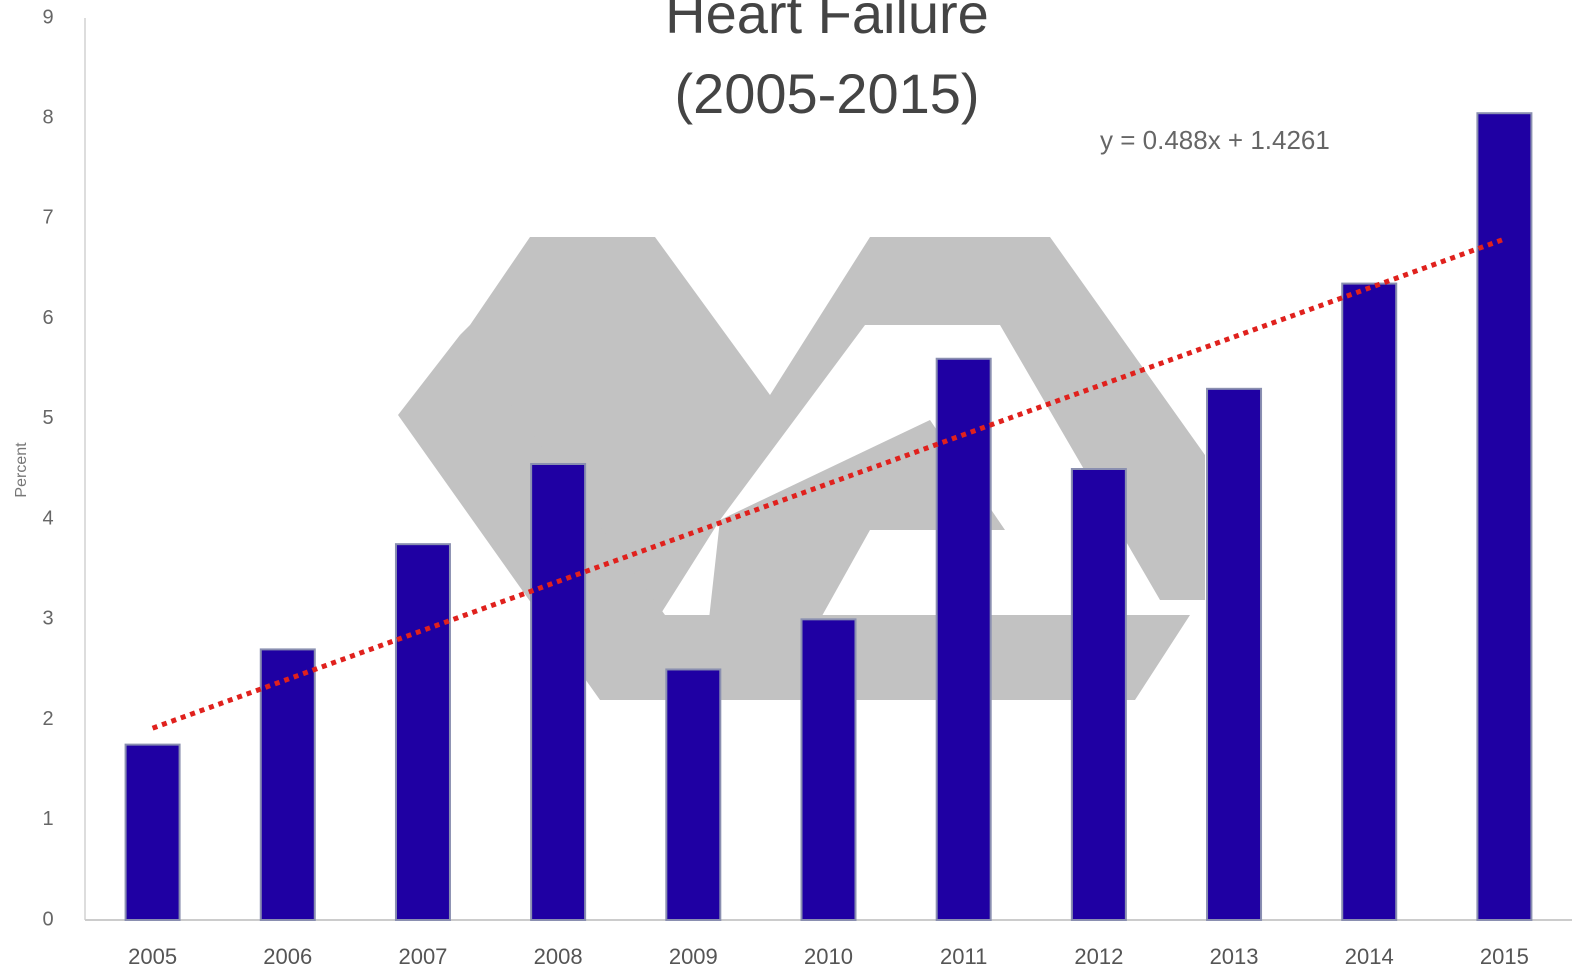 This screenshot has width=1583, height=979. I want to click on x-tick-label: 2008, so click(558, 956).